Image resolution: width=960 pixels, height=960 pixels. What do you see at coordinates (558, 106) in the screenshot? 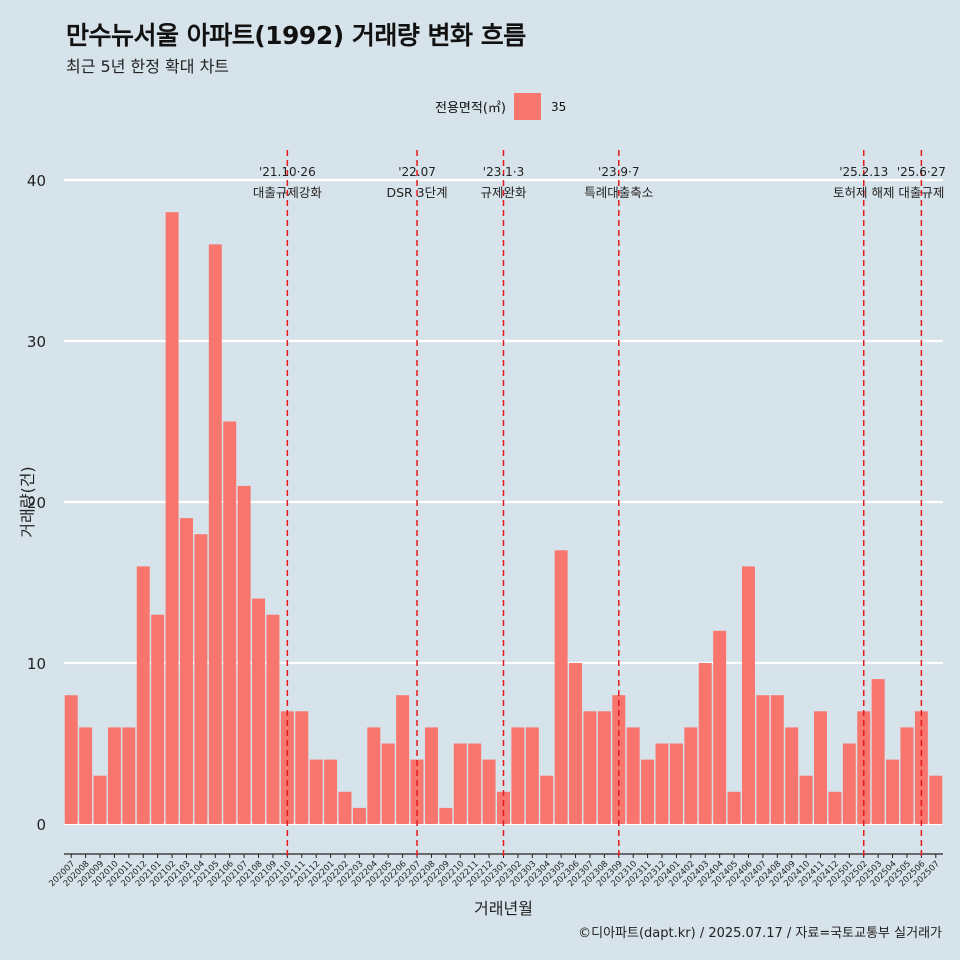
I see `legend-label: 35` at bounding box center [558, 106].